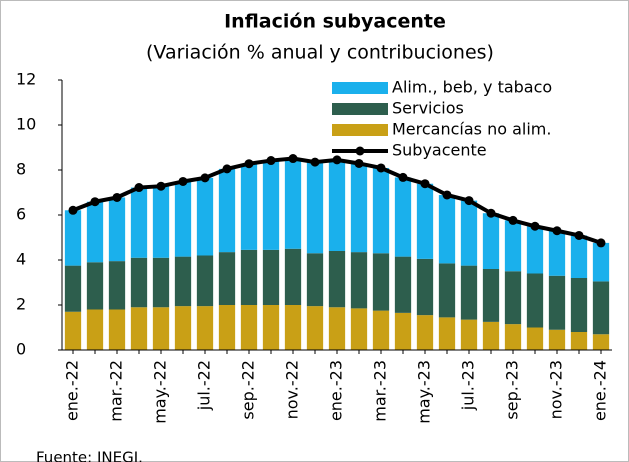  What do you see at coordinates (380, 391) in the screenshot?
I see `x-tick-label: mar.-23` at bounding box center [380, 391].